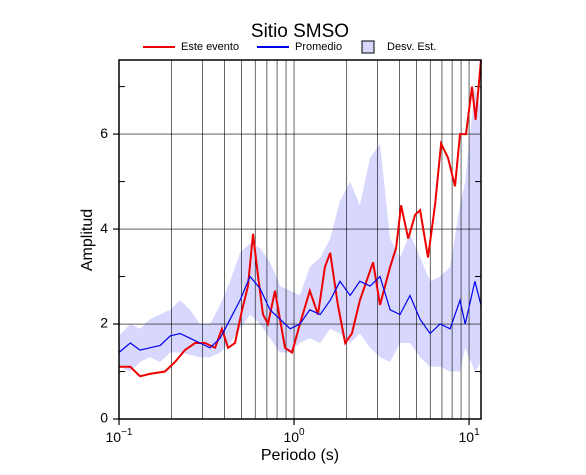  I want to click on x-axis-label: Periodo (s), so click(300, 455).